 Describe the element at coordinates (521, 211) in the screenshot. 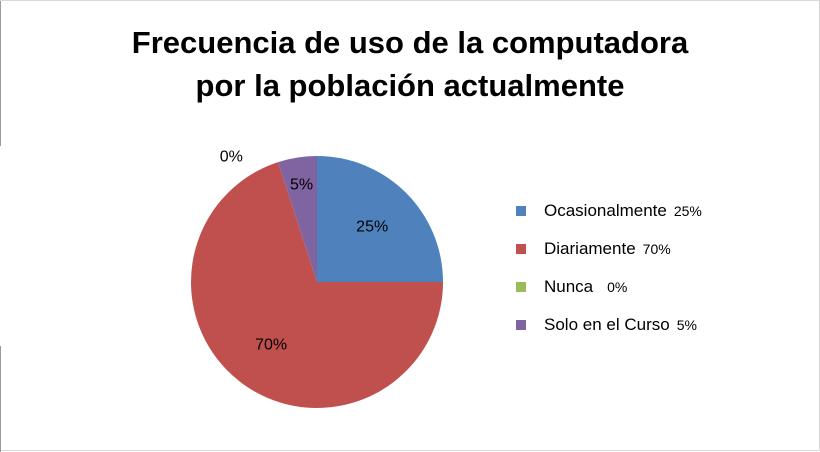

I see `legend-swatch-ocasionalmente` at that location.